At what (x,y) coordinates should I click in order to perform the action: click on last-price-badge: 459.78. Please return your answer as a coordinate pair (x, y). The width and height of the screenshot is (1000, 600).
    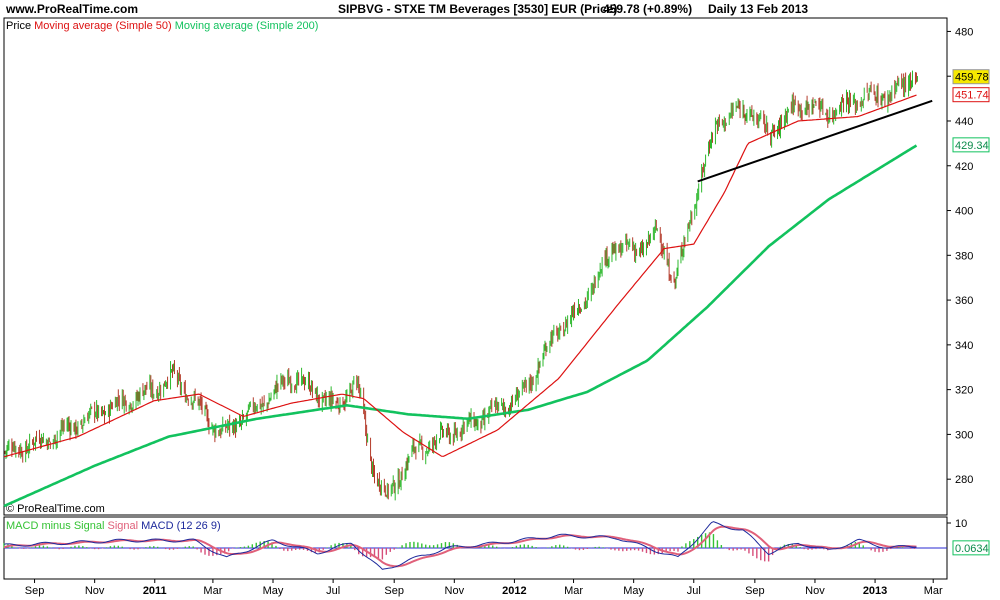
    Looking at the image, I should click on (972, 78).